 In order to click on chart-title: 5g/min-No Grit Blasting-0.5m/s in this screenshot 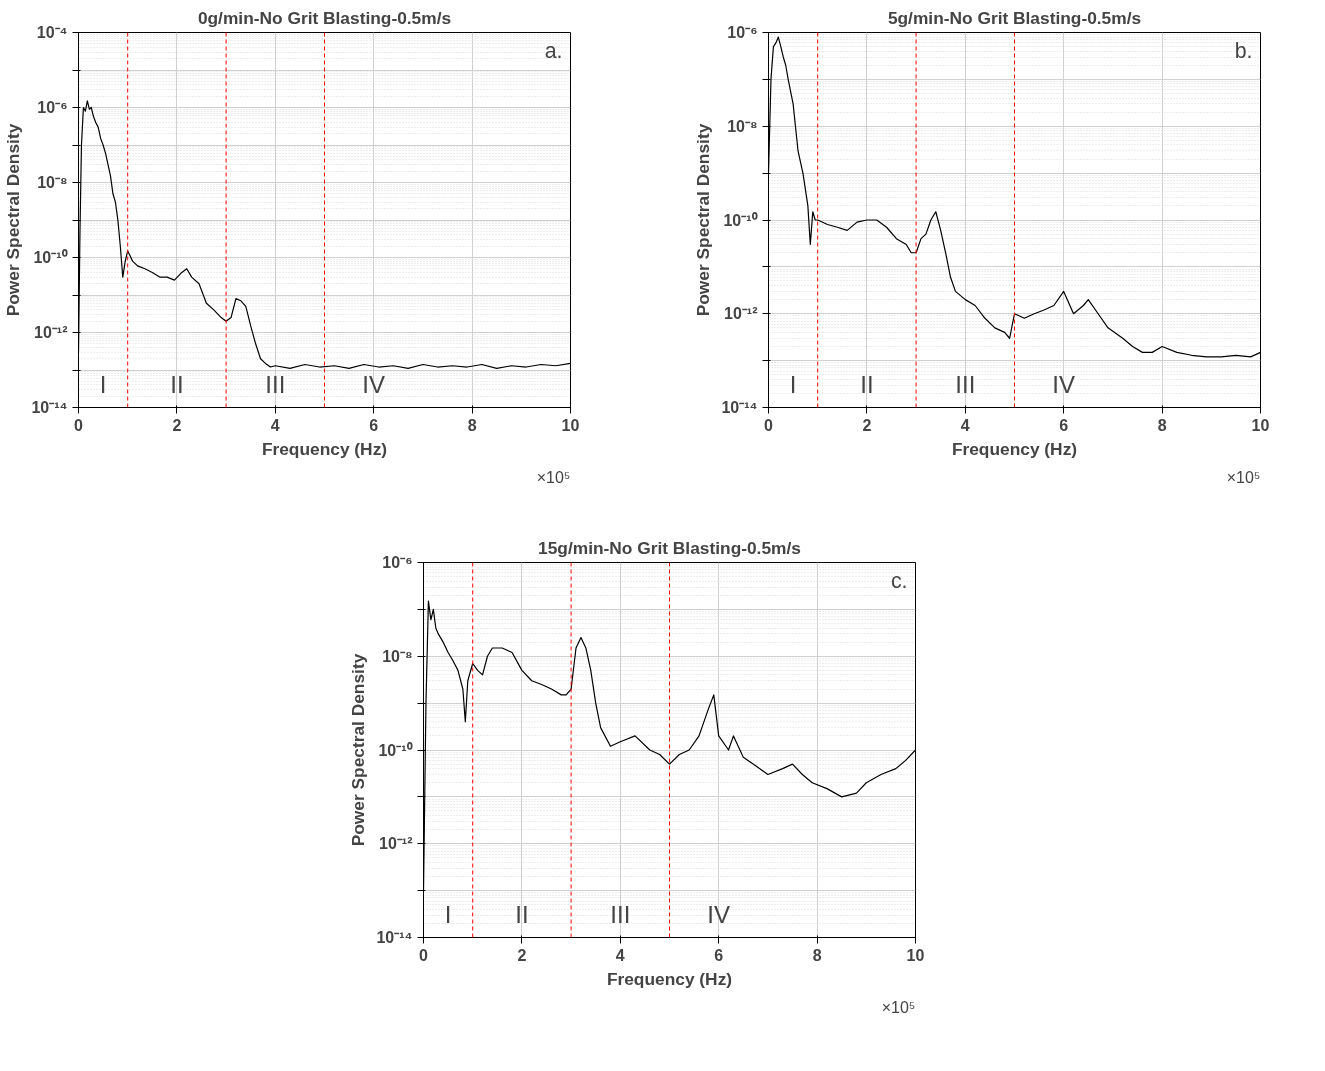, I will do `click(1014, 17)`.